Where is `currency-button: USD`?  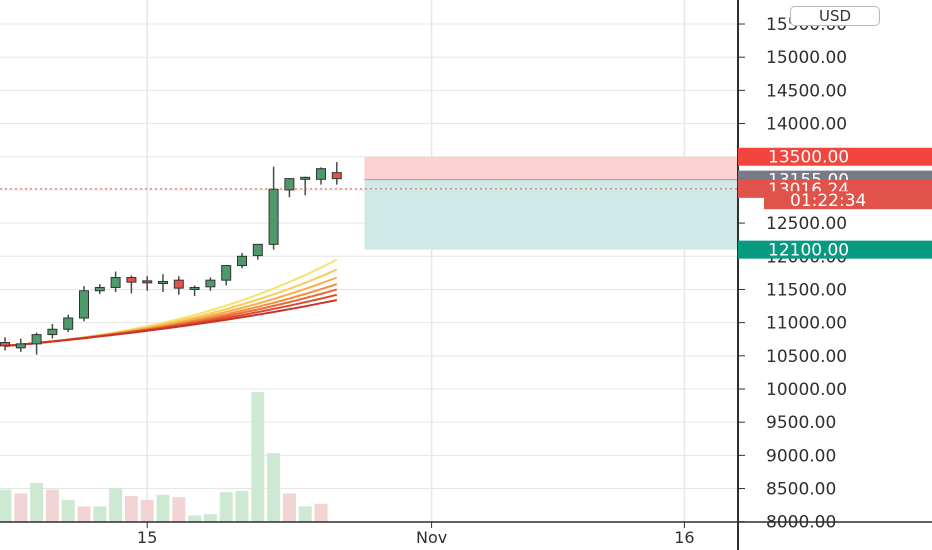
currency-button: USD is located at coordinates (835, 16).